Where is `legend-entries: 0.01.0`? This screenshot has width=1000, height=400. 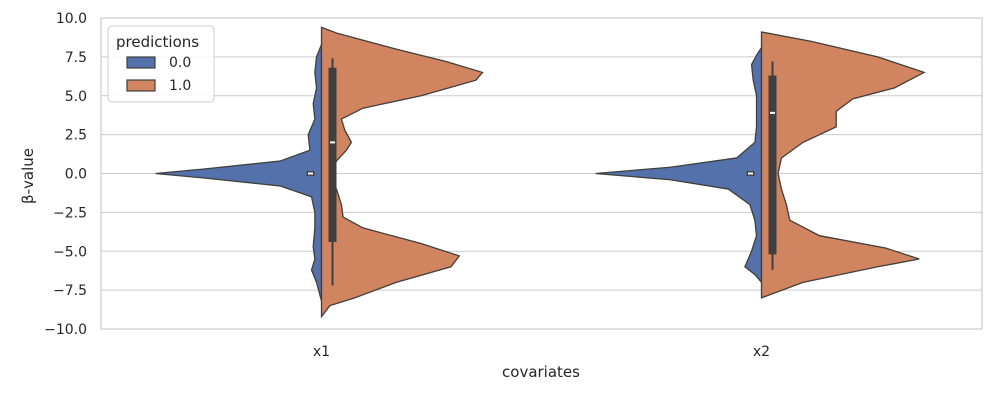 legend-entries: 0.01.0 is located at coordinates (158, 74).